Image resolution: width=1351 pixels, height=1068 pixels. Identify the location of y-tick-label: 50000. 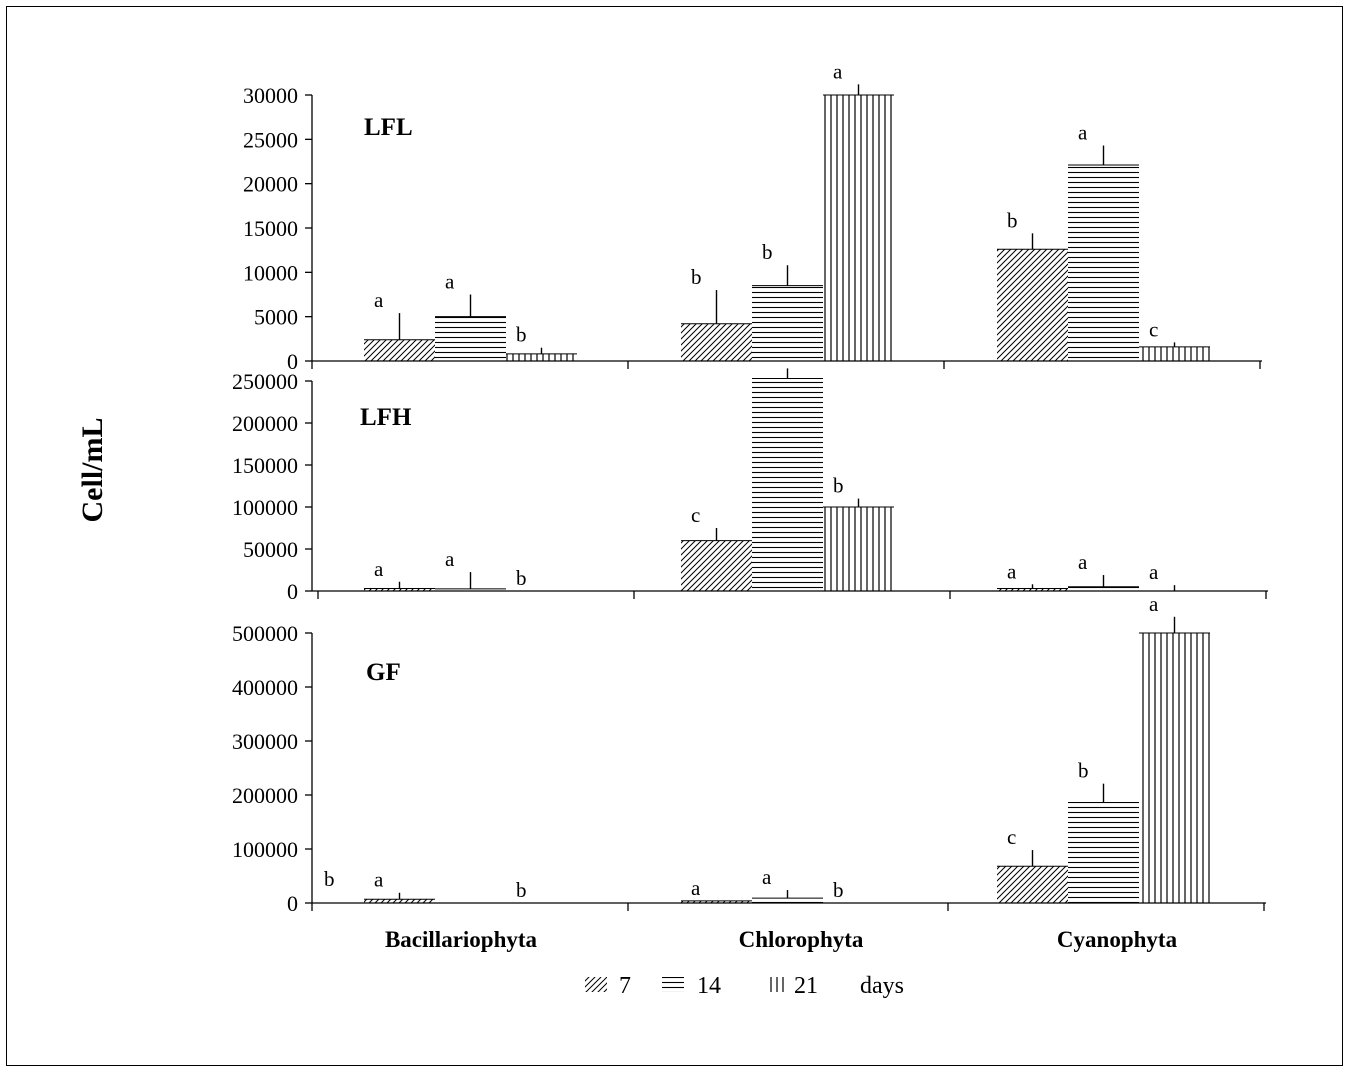
(270, 549).